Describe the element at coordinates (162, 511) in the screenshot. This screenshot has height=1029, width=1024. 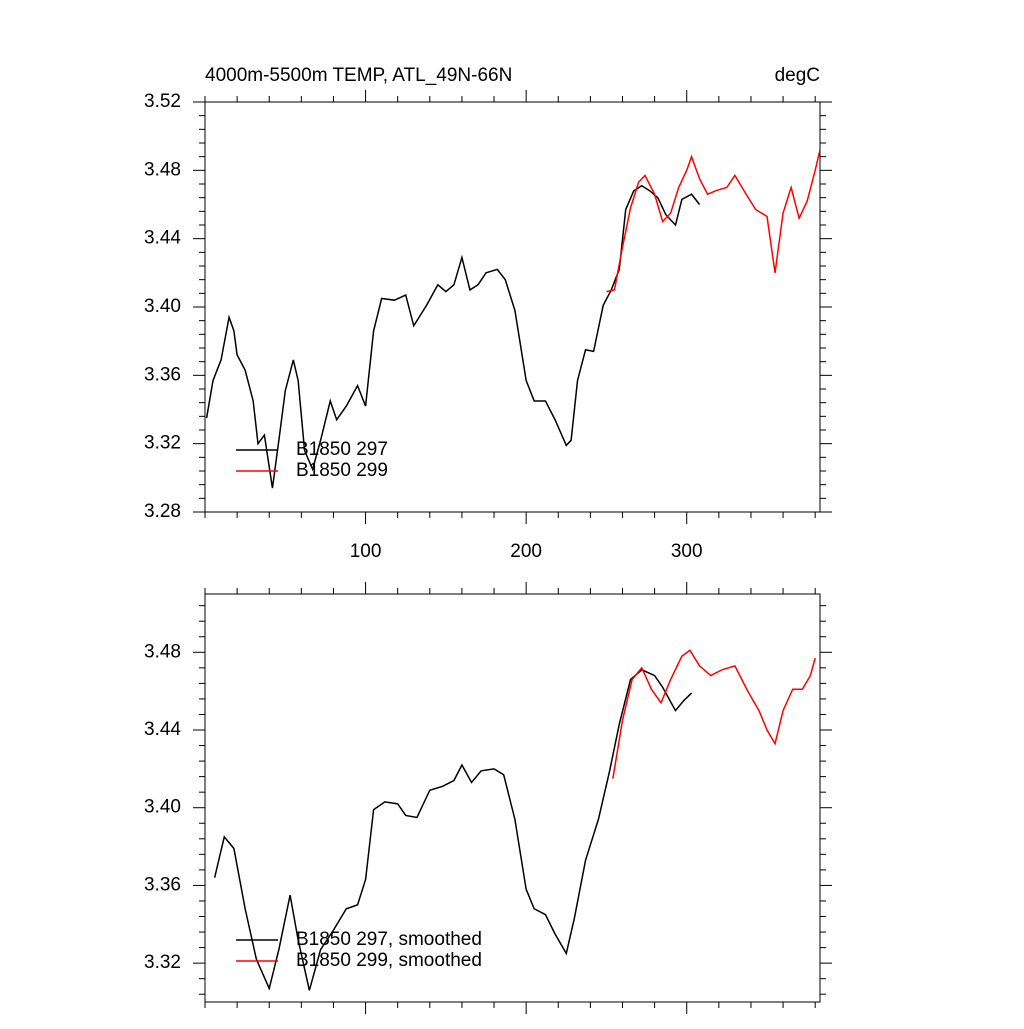
I see `y-tick-label: 3.28` at that location.